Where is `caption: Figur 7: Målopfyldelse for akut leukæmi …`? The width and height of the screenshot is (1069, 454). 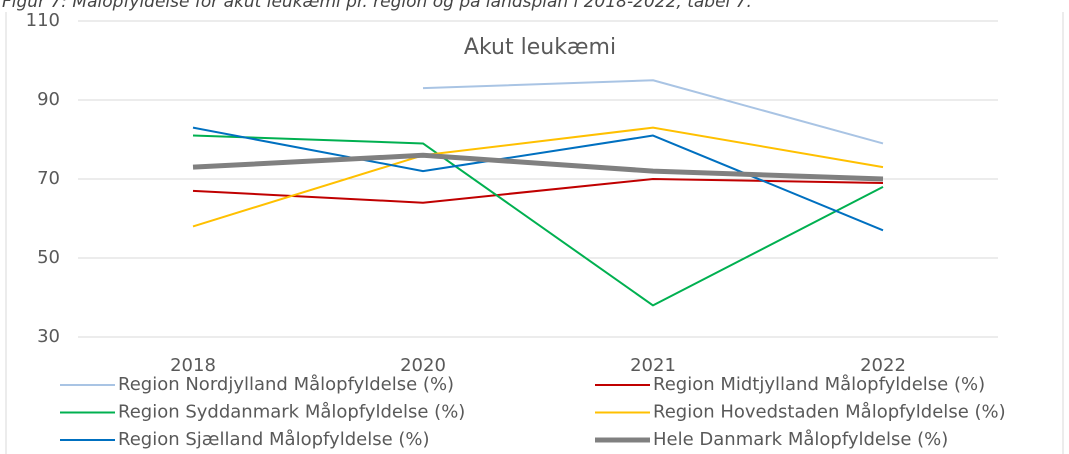
caption: Figur 7: Målopfyldelse for akut leukæmi … is located at coordinates (377, 6).